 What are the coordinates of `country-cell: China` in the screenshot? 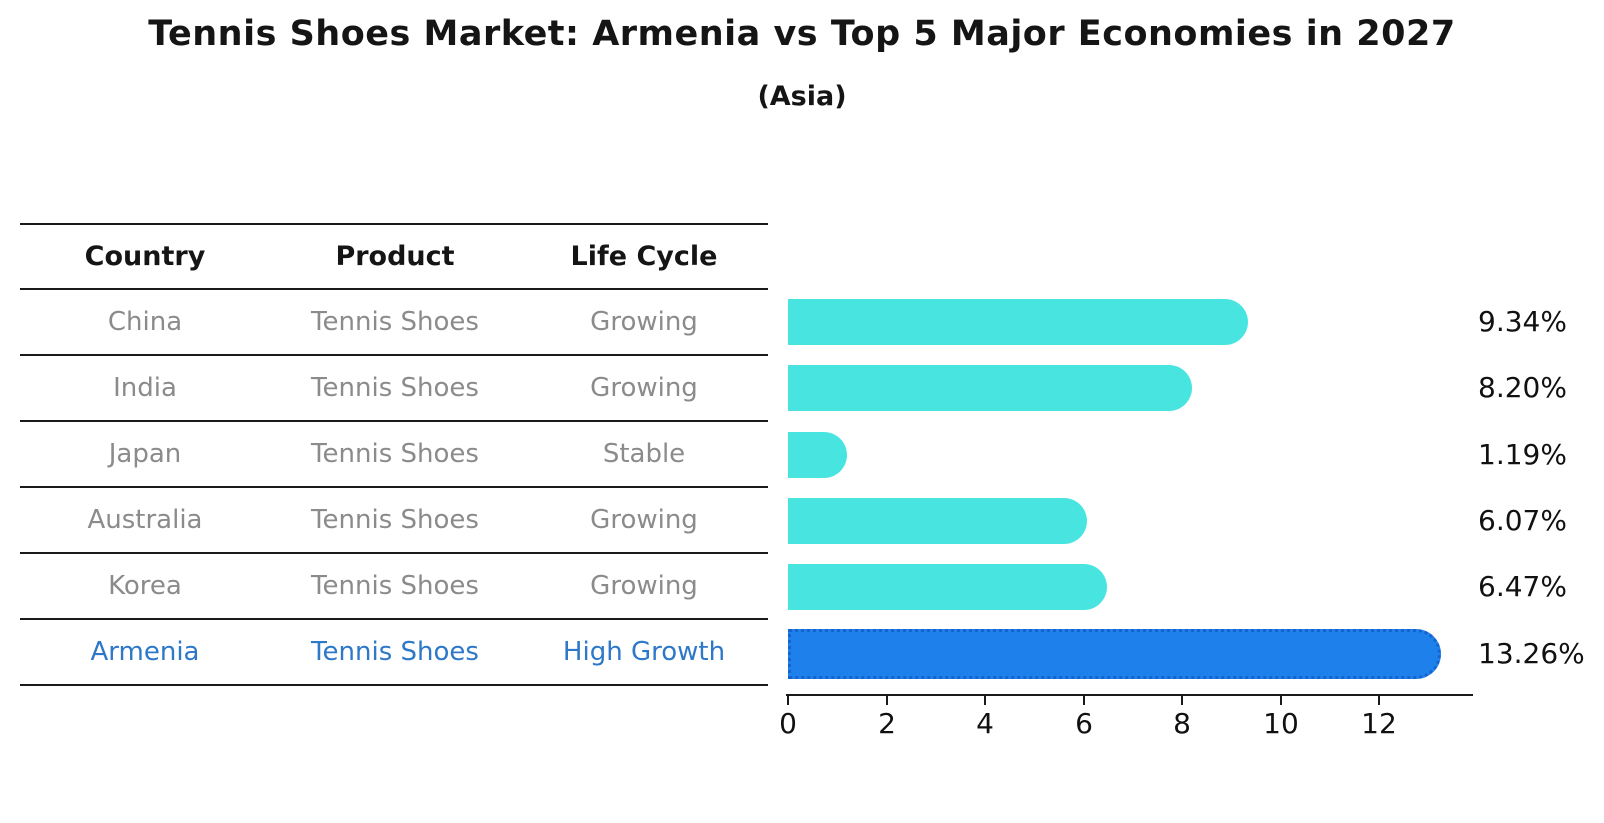 It's located at (145, 322).